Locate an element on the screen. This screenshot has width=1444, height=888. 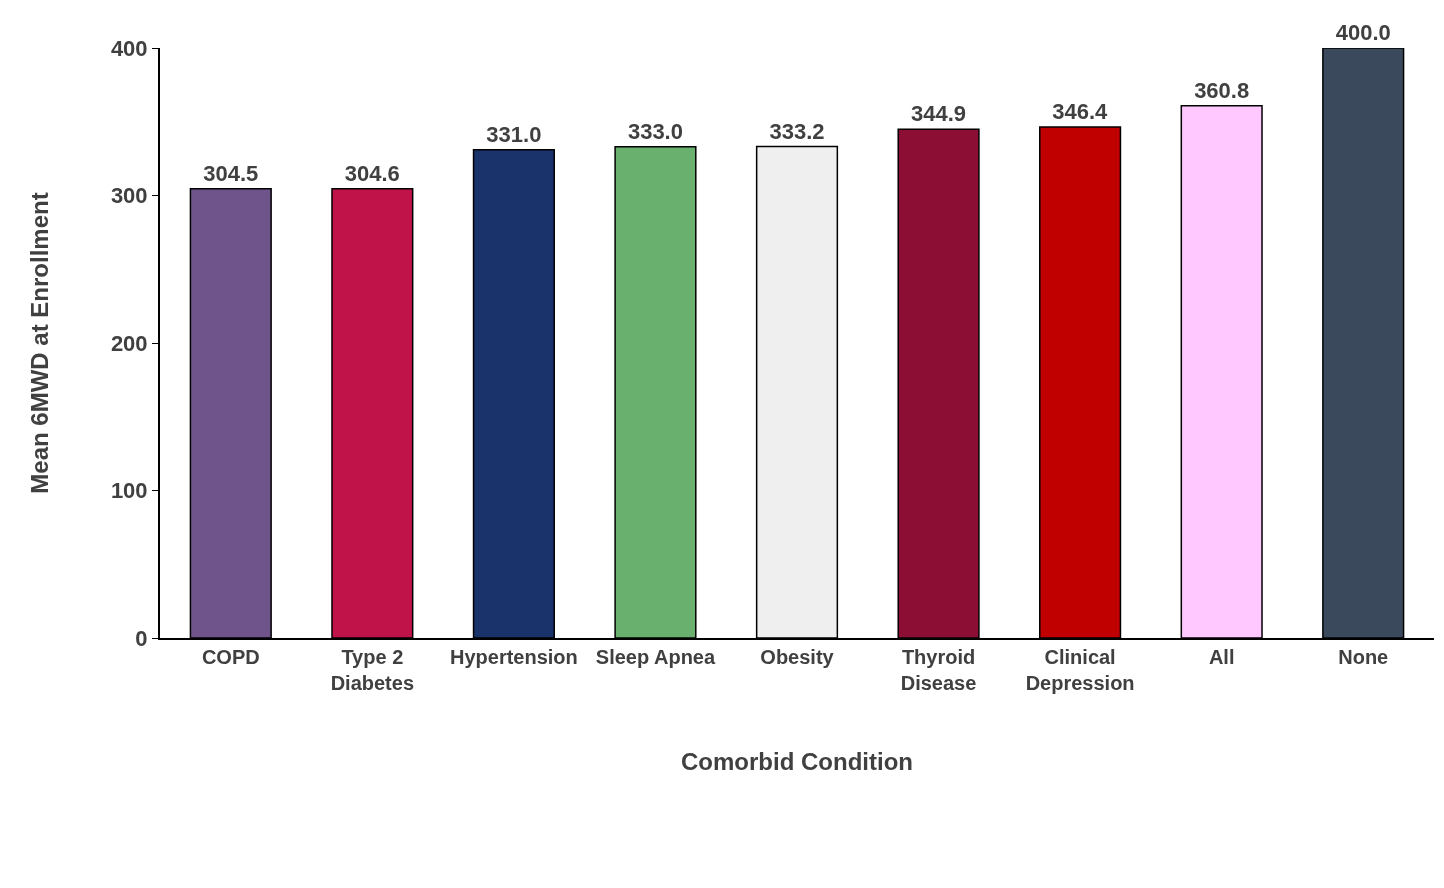
data-label: 304.5 is located at coordinates (231, 173).